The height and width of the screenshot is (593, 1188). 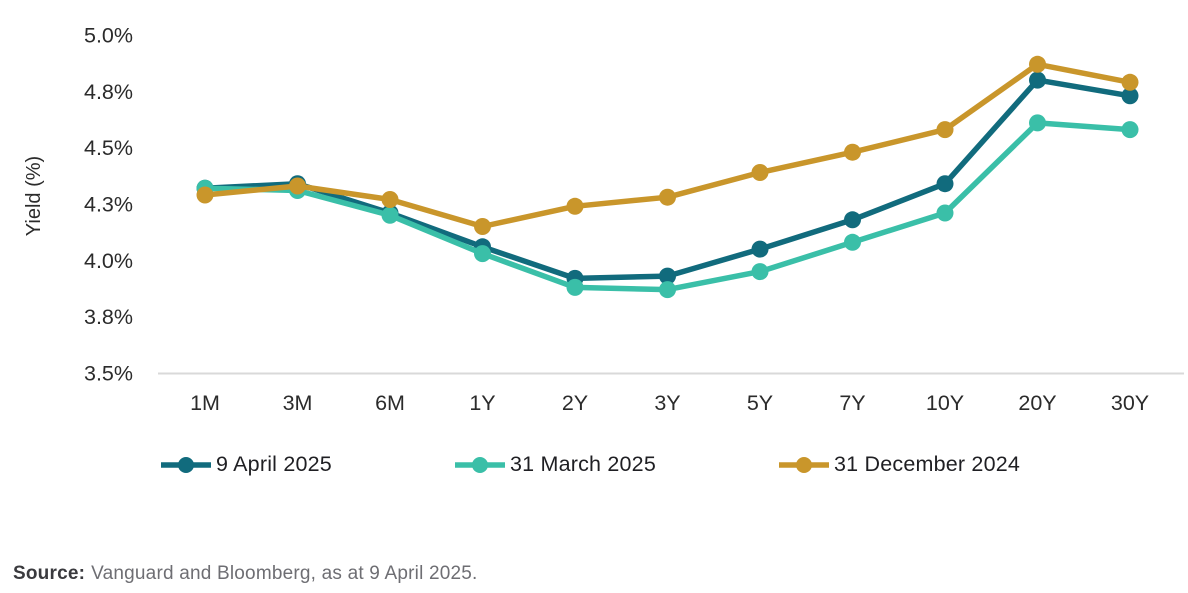 What do you see at coordinates (108, 205) in the screenshot?
I see `y-tick-label: 4.3%` at bounding box center [108, 205].